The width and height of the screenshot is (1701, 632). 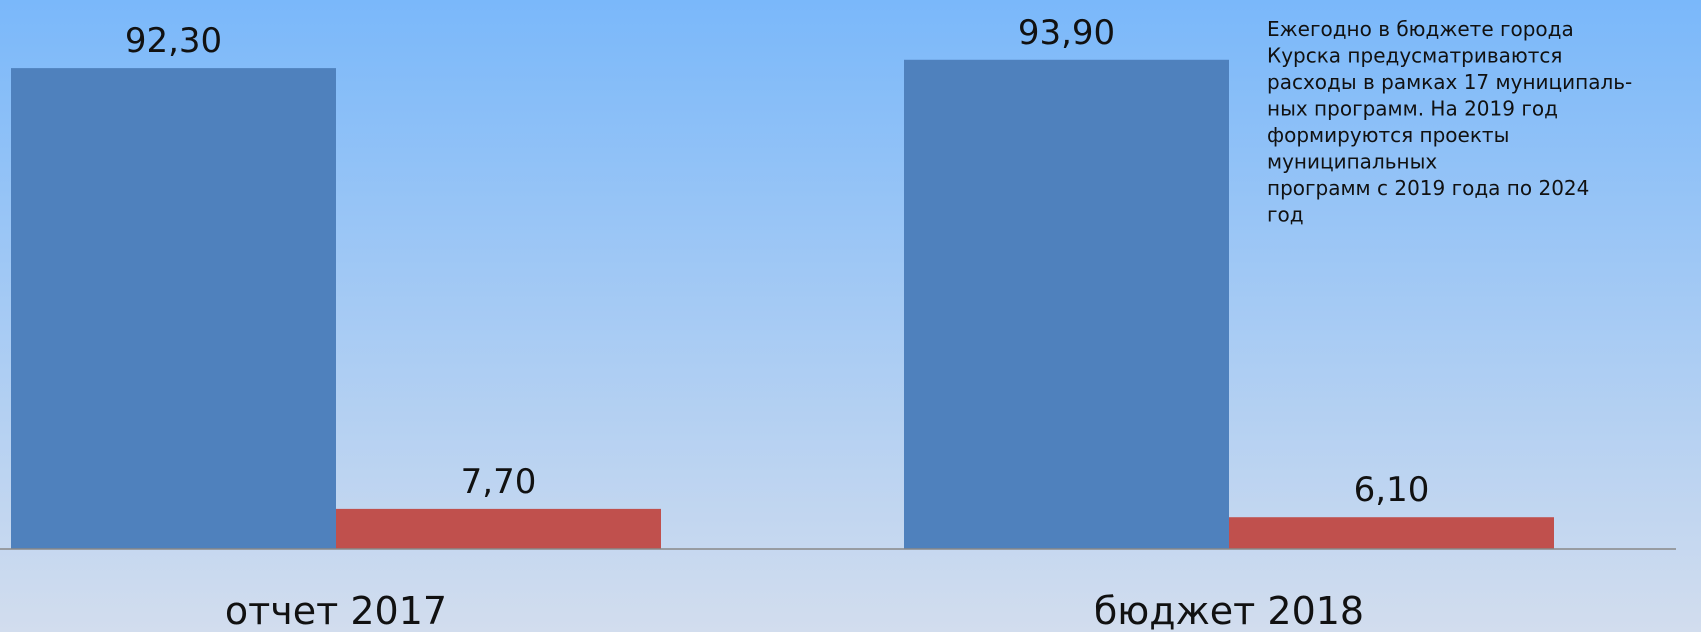 I want to click on annotation-line: Ежегодно в бюджете города, so click(x=1420, y=29).